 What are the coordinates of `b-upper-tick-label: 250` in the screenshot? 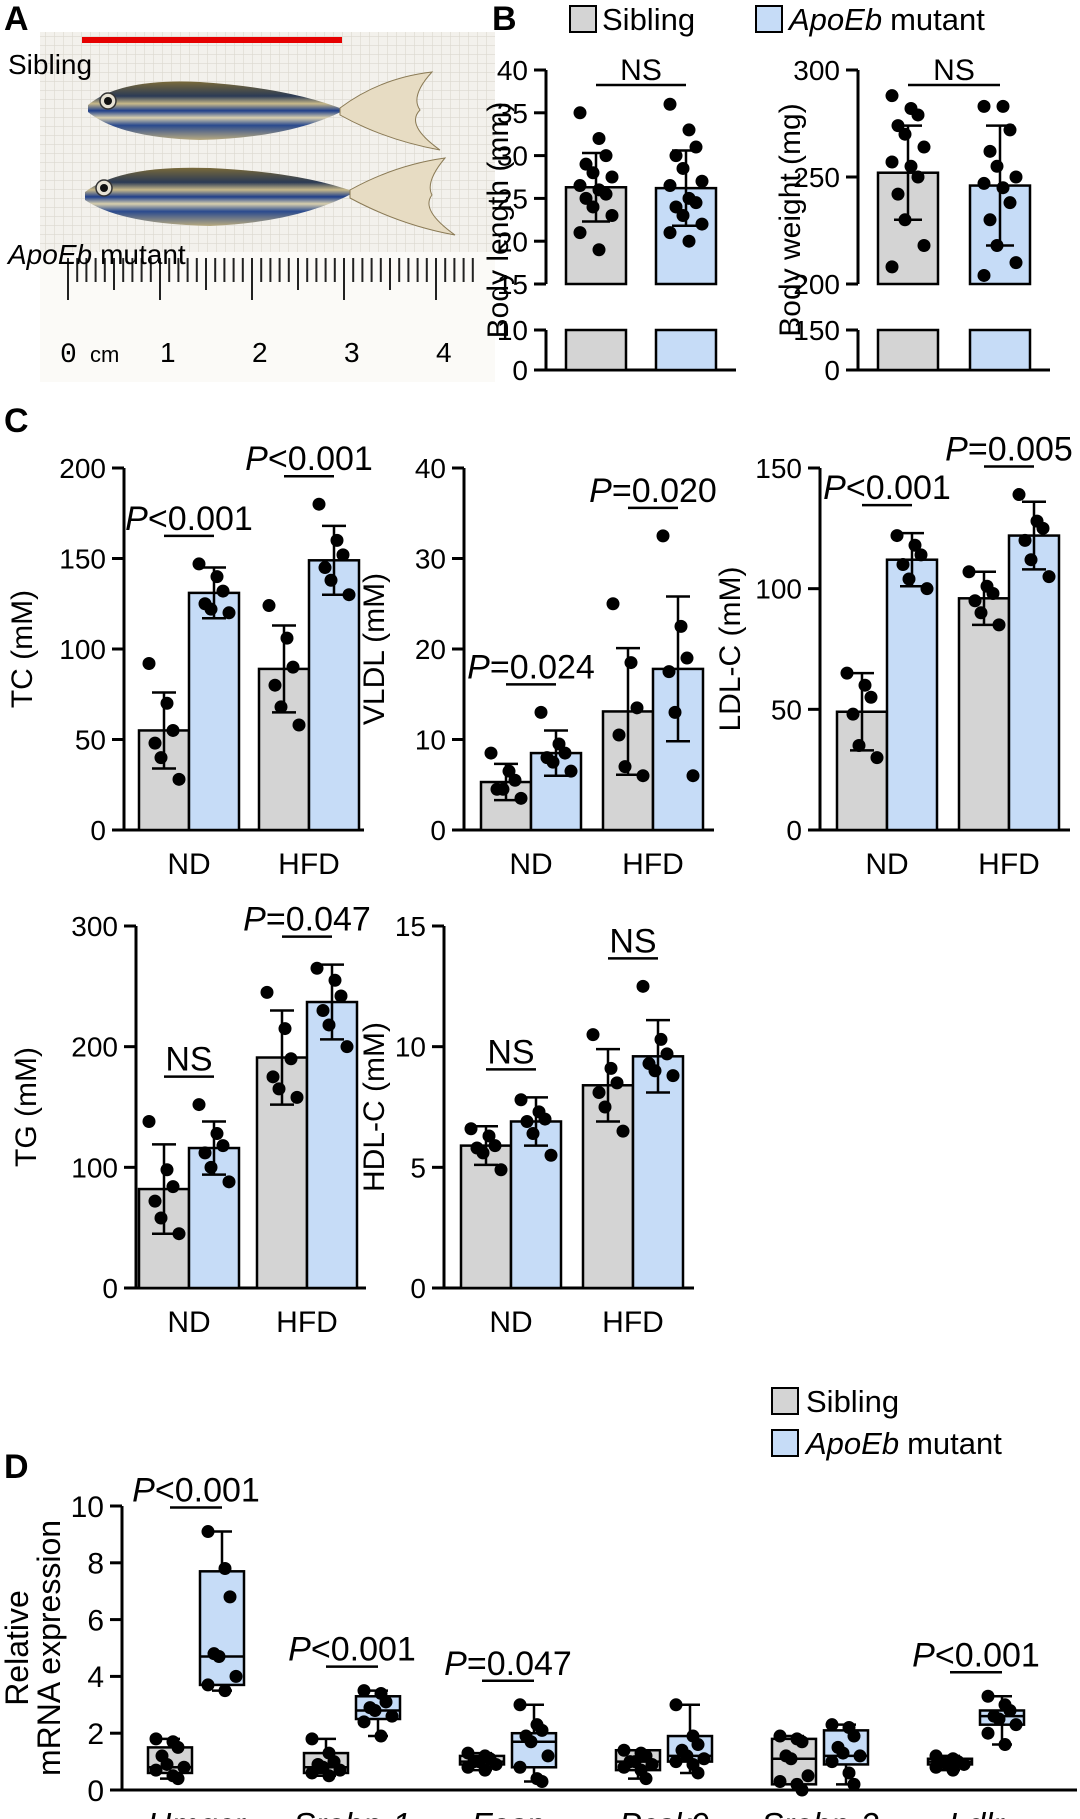 It's located at (816, 177).